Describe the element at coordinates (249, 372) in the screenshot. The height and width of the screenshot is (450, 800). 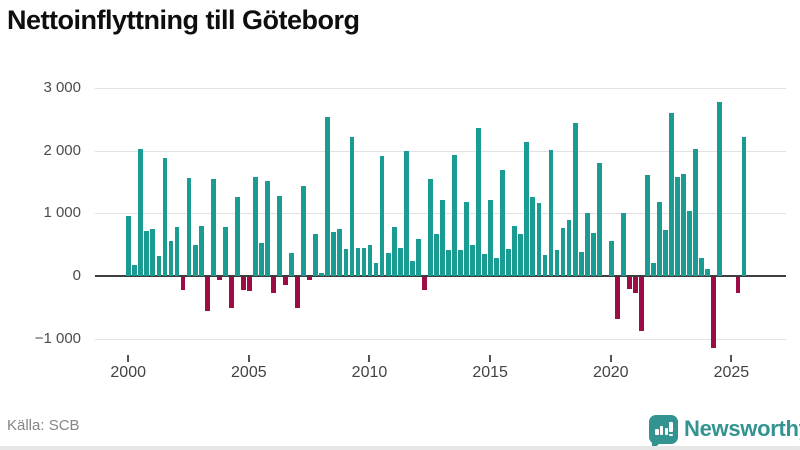
I see `x-axis-tick-label: 2005` at that location.